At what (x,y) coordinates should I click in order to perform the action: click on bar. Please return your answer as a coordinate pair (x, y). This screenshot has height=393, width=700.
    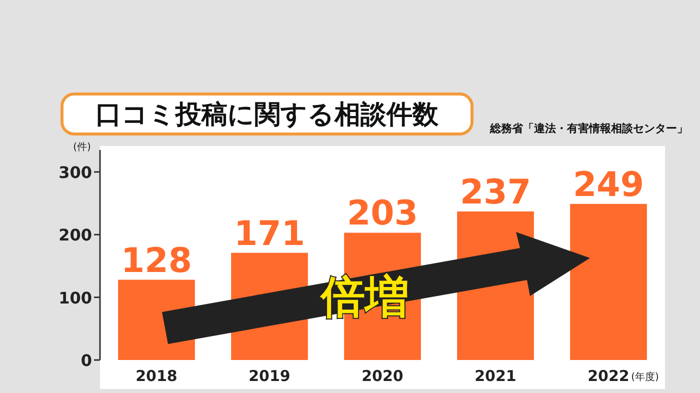
    Looking at the image, I should click on (608, 282).